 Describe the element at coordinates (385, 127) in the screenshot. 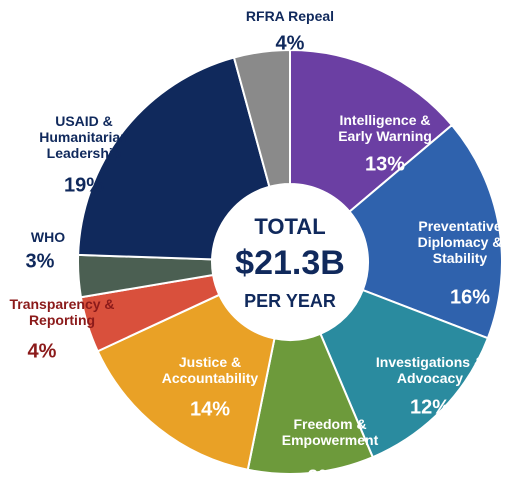

I see `segment-label: Intelligence & Early Warning` at that location.